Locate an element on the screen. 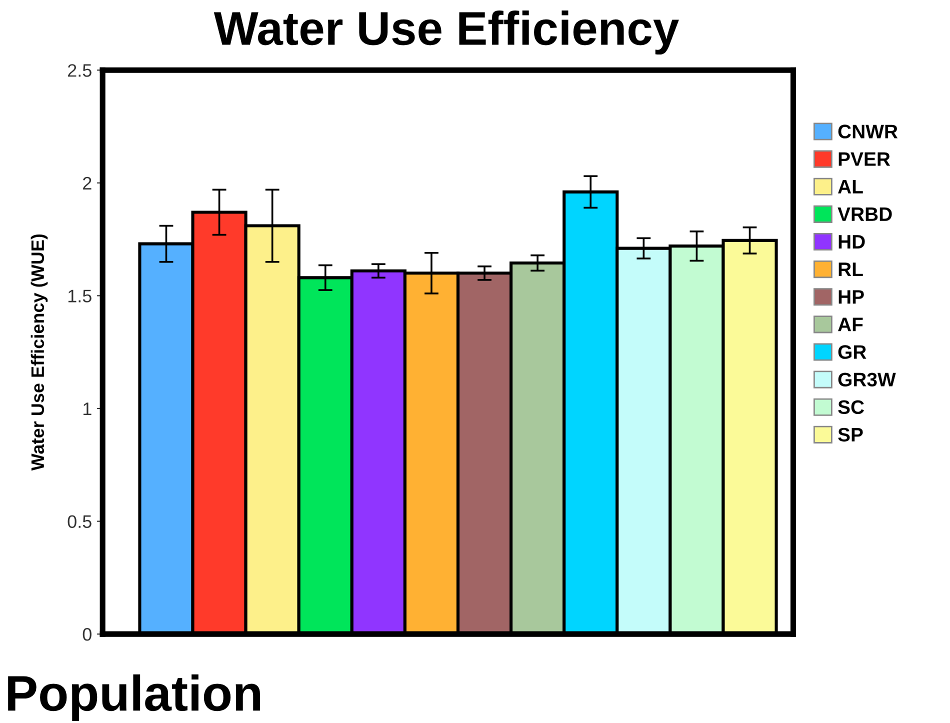 This screenshot has width=950, height=723. legend-label: GR is located at coordinates (852, 352).